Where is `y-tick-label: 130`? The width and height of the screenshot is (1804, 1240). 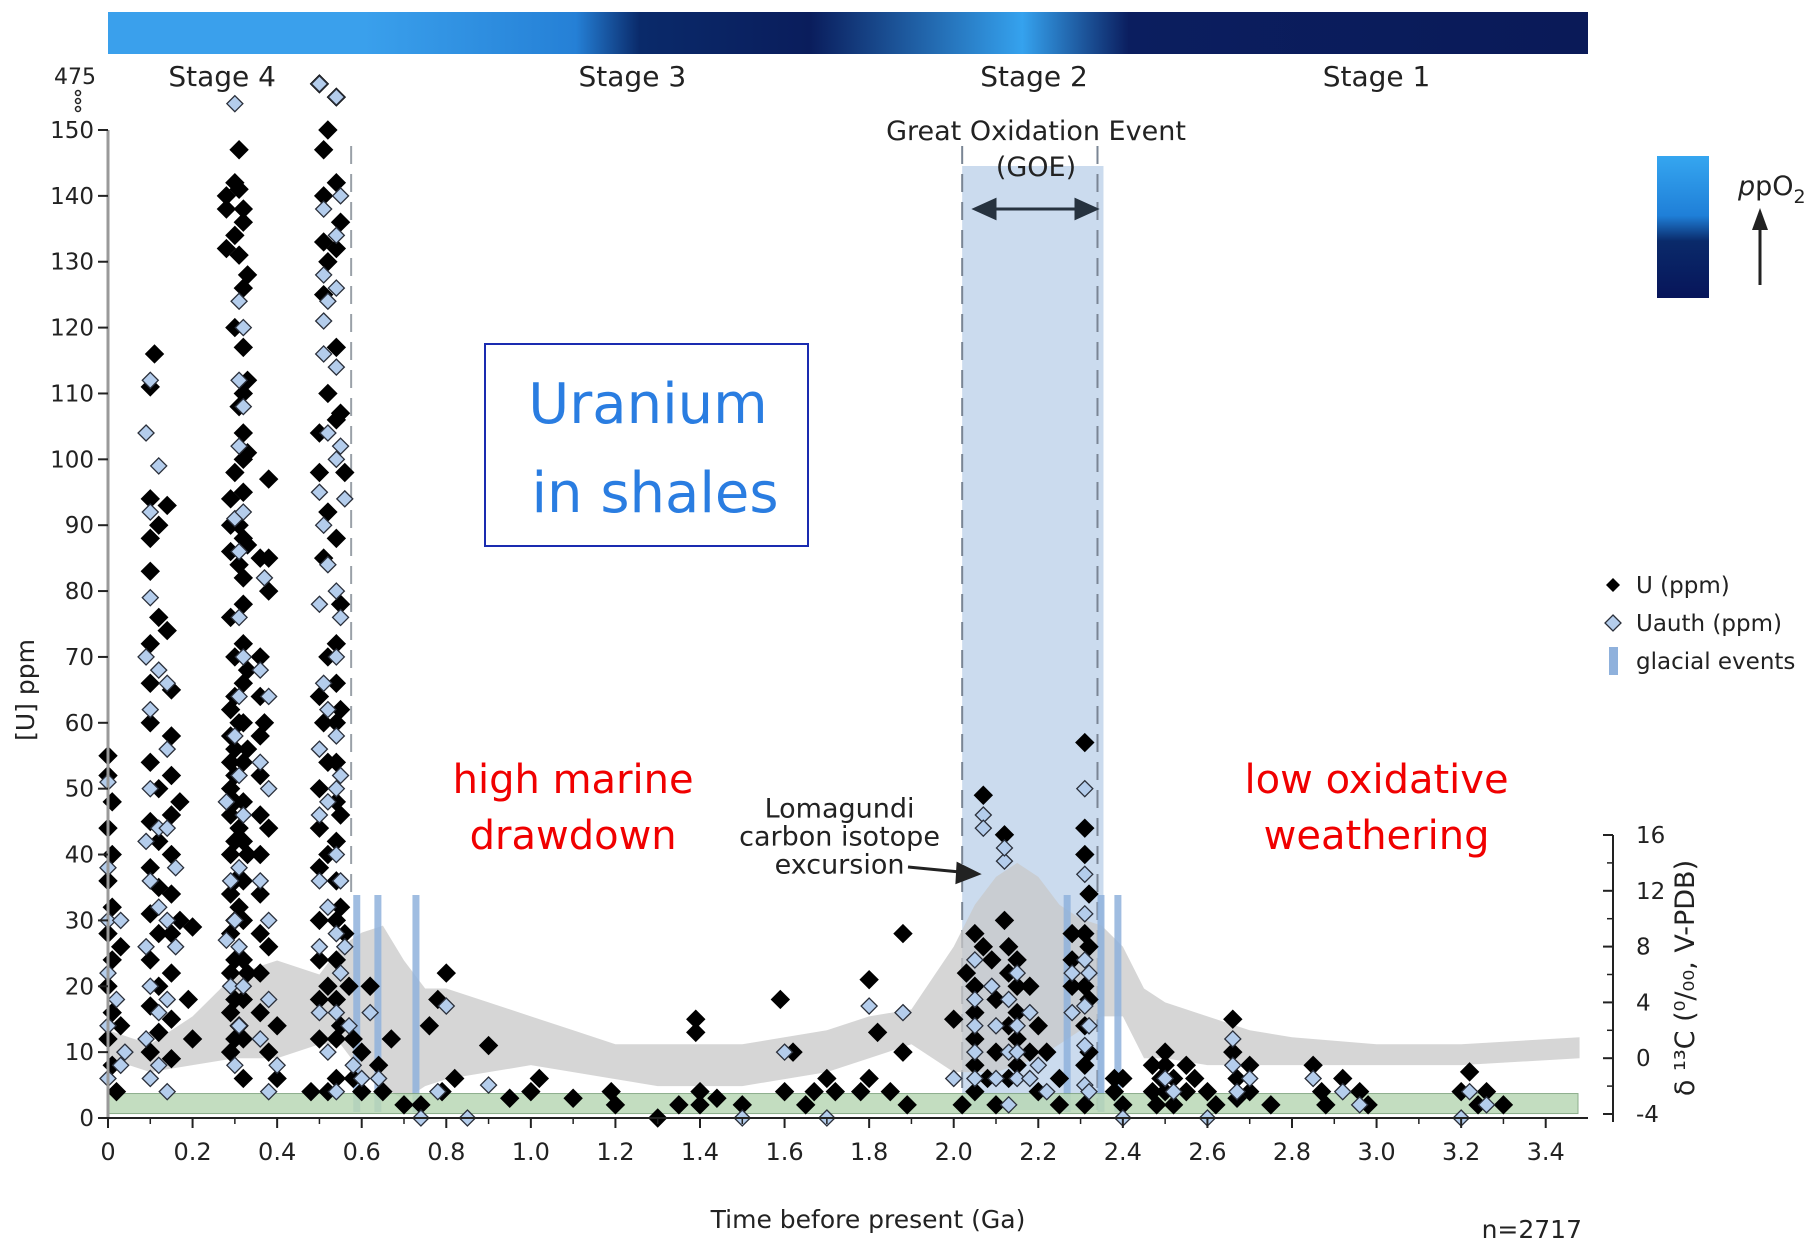
y-tick-label: 130 is located at coordinates (72, 263).